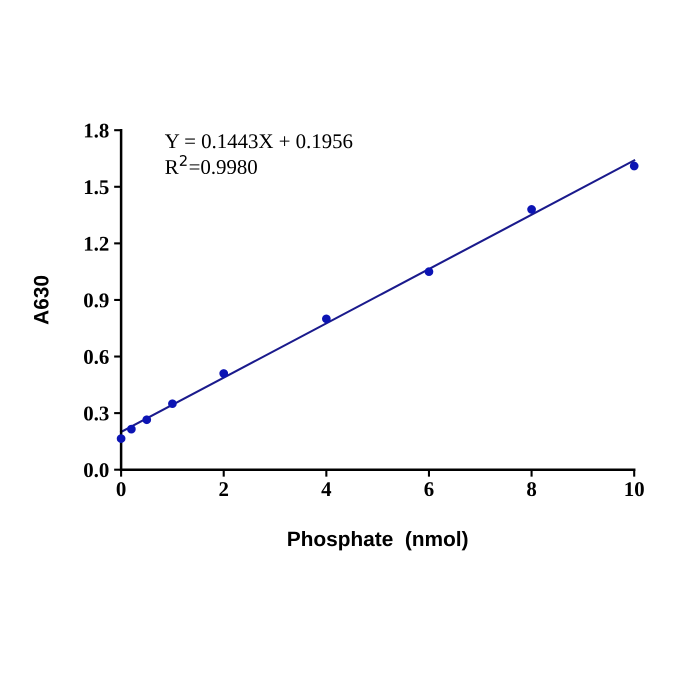  What do you see at coordinates (96, 243) in the screenshot?
I see `y-tick-label: 1.2` at bounding box center [96, 243].